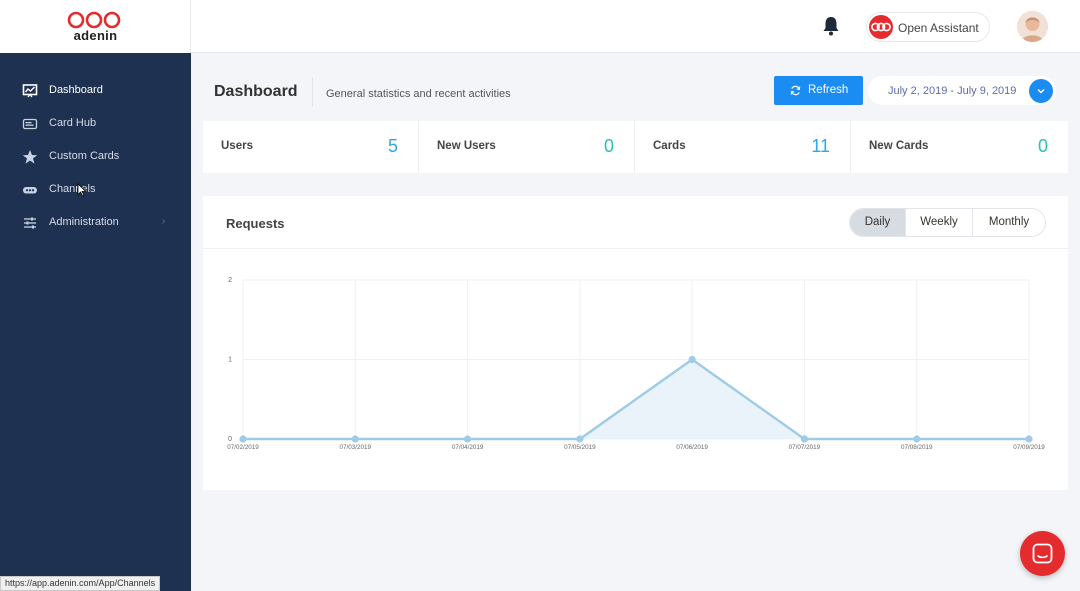 The height and width of the screenshot is (591, 1080). Describe the element at coordinates (164, 221) in the screenshot. I see `chevron-right-icon: ›` at that location.